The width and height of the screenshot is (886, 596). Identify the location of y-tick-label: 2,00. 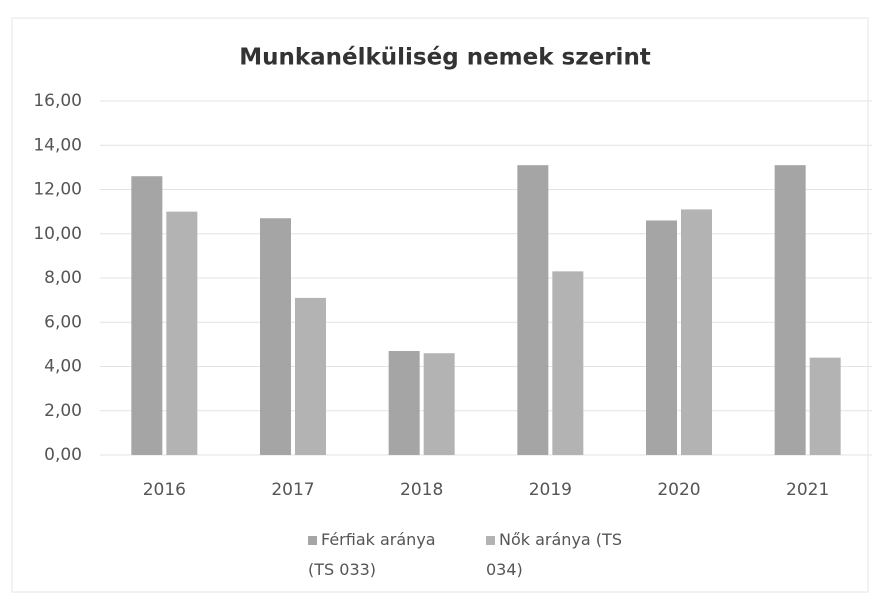
(63, 411).